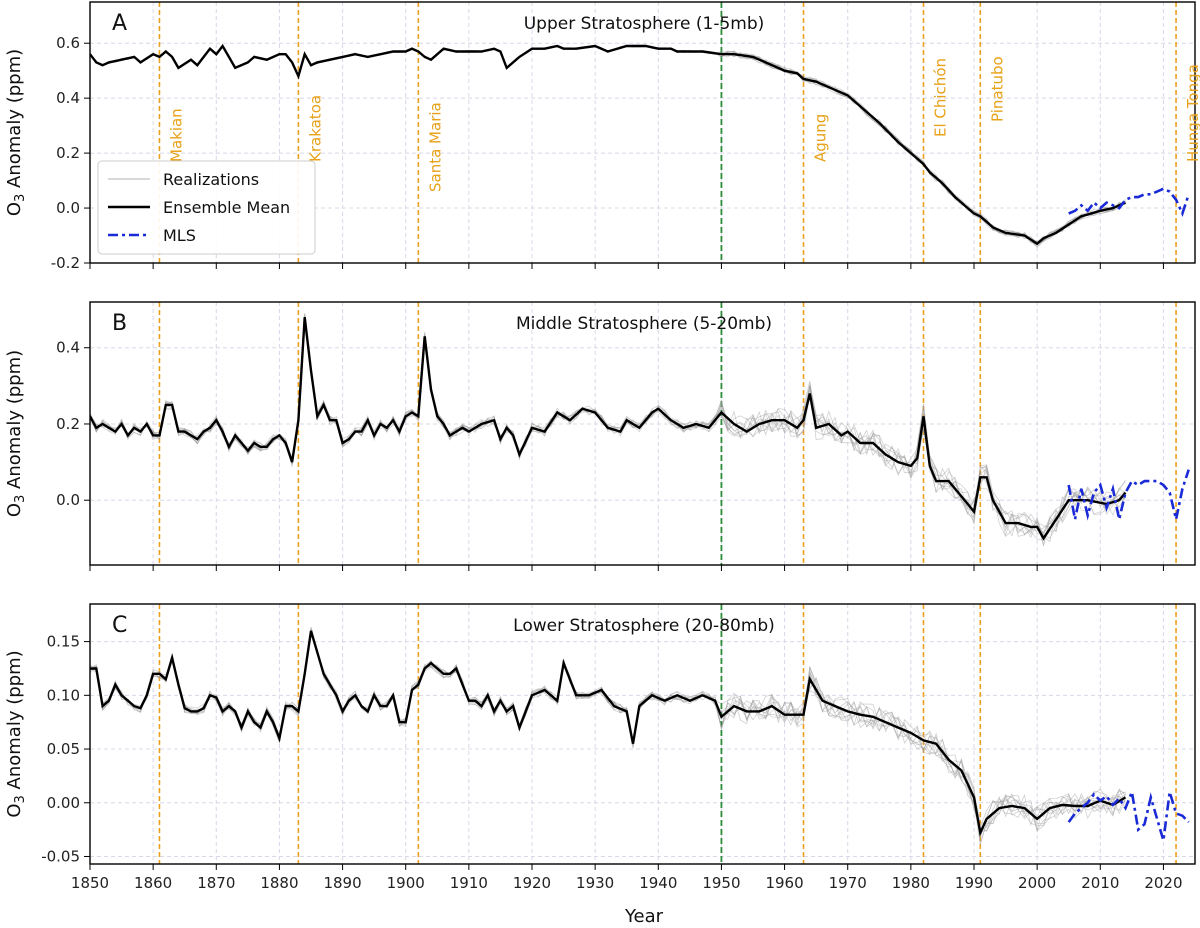 Image resolution: width=1200 pixels, height=928 pixels. Describe the element at coordinates (216, 883) in the screenshot. I see `x-tick-label: 1870` at that location.